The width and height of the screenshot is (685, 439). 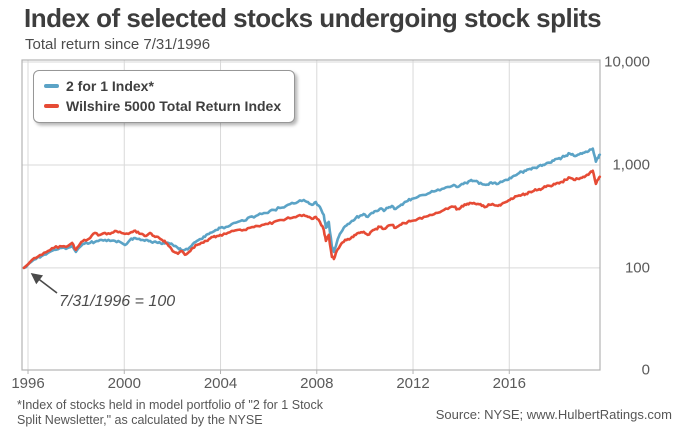 I want to click on y-axis-label-1000: 1,000, so click(x=631, y=165).